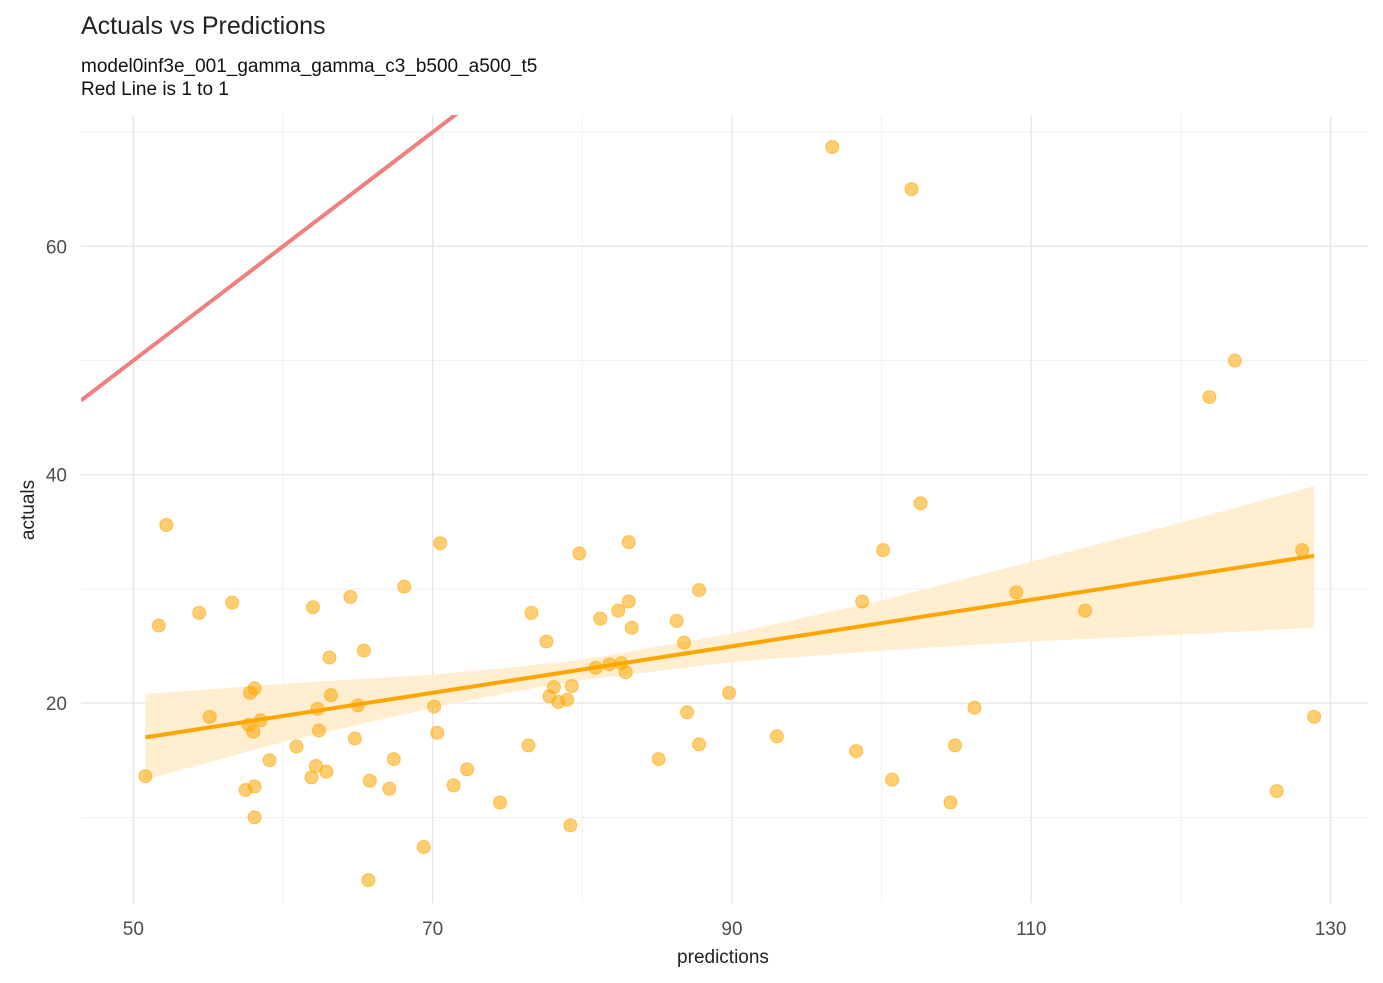 This screenshot has height=983, width=1383. What do you see at coordinates (270, 259) in the screenshot?
I see `identity-line` at bounding box center [270, 259].